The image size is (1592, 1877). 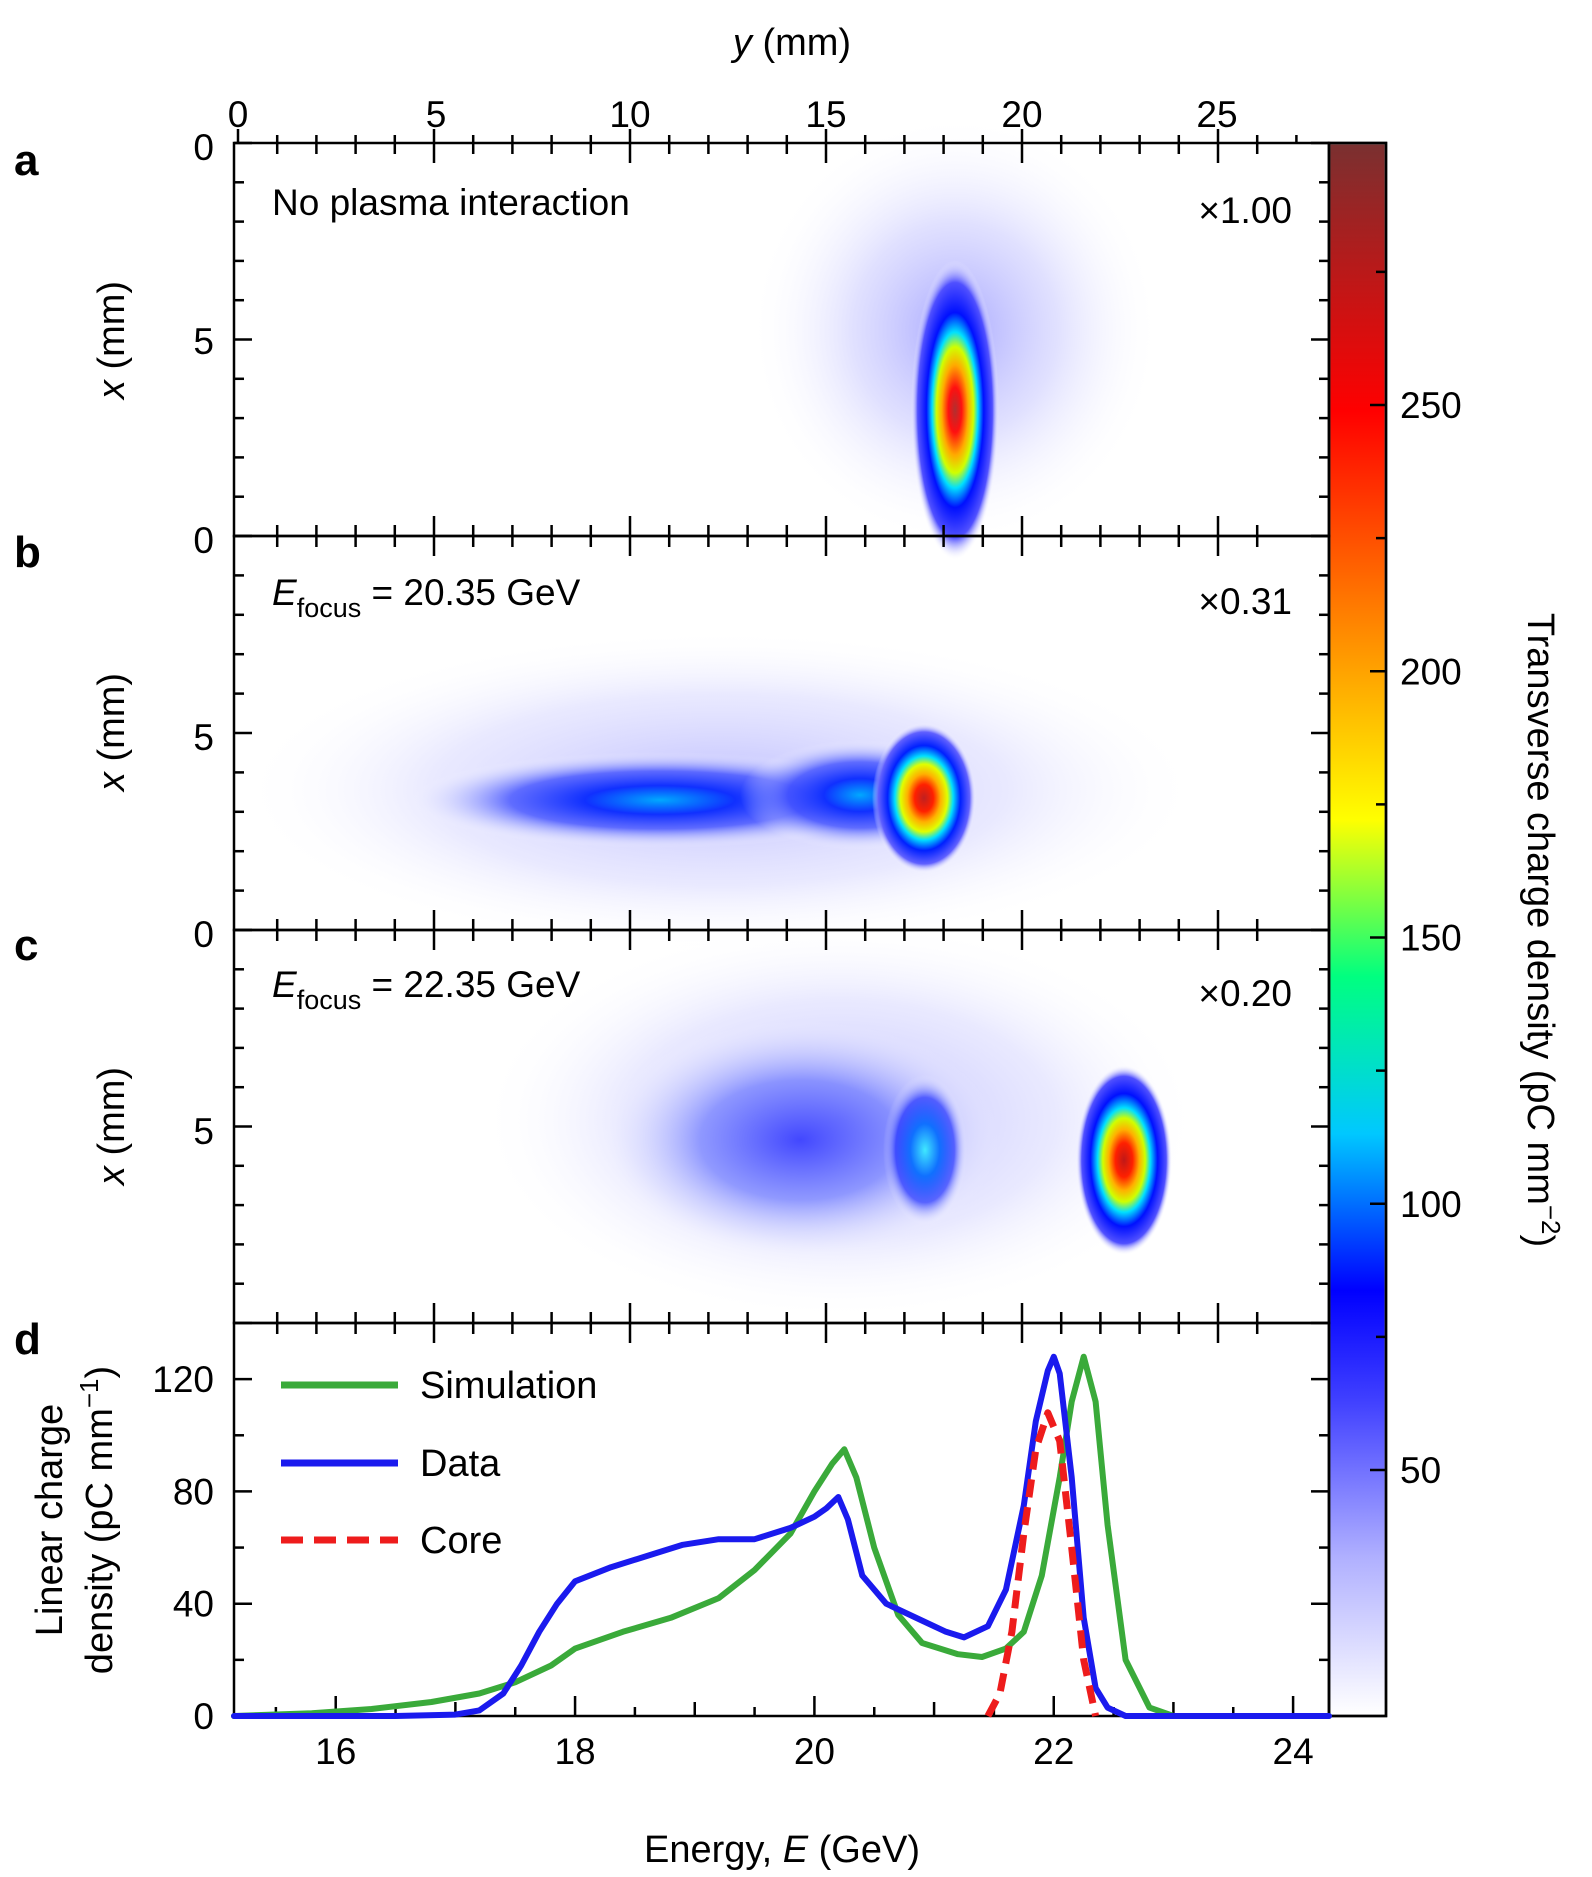 I want to click on series-line-simulation, so click(x=781, y=1536).